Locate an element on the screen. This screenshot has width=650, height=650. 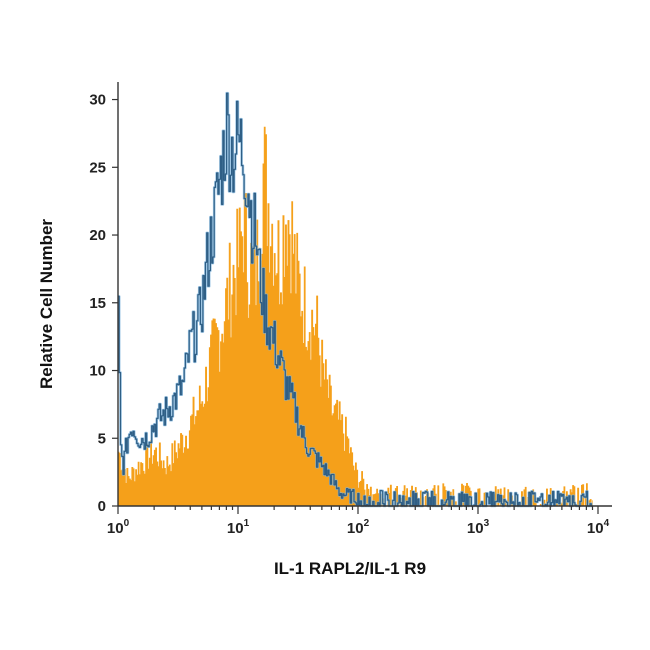
x-tick-label: 10⁰ is located at coordinates (118, 527).